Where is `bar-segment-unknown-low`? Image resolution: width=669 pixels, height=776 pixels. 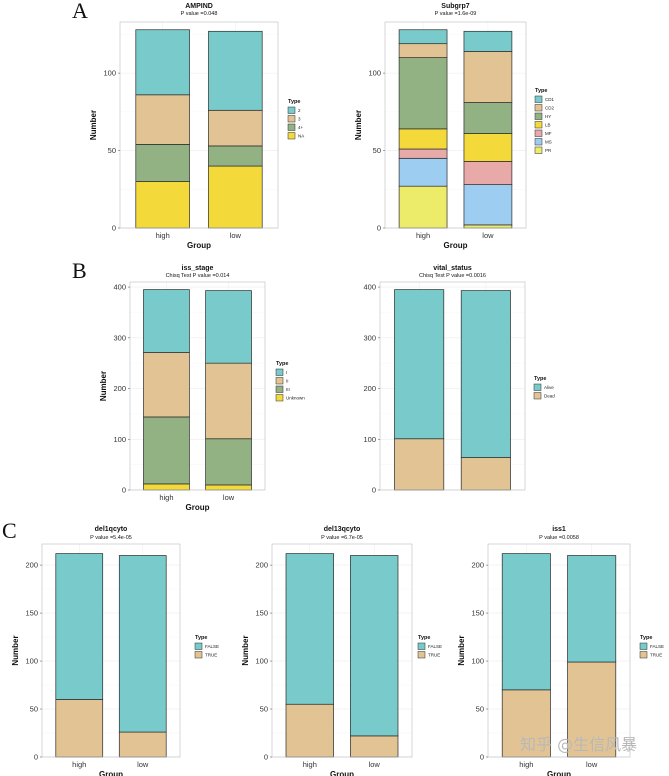
bar-segment-unknown-low is located at coordinates (228, 487).